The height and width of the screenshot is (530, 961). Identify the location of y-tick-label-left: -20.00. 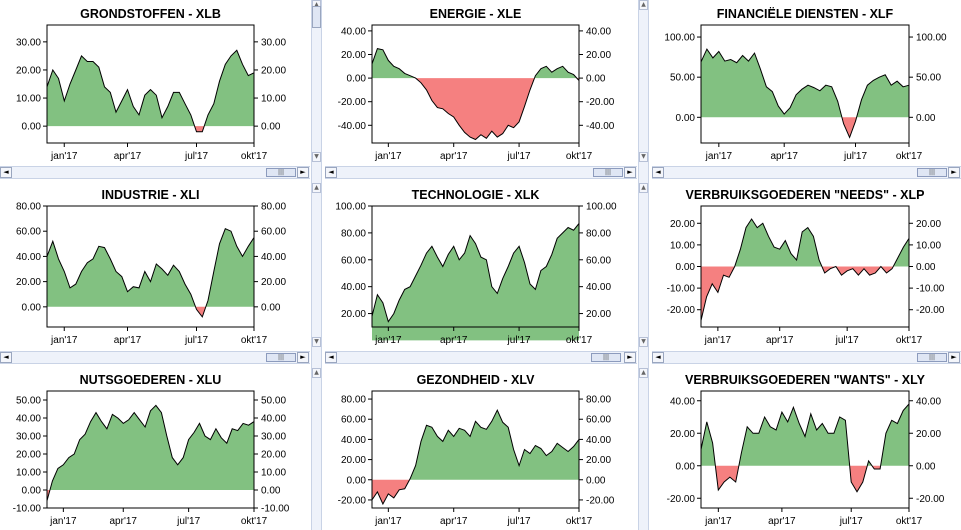
(681, 499).